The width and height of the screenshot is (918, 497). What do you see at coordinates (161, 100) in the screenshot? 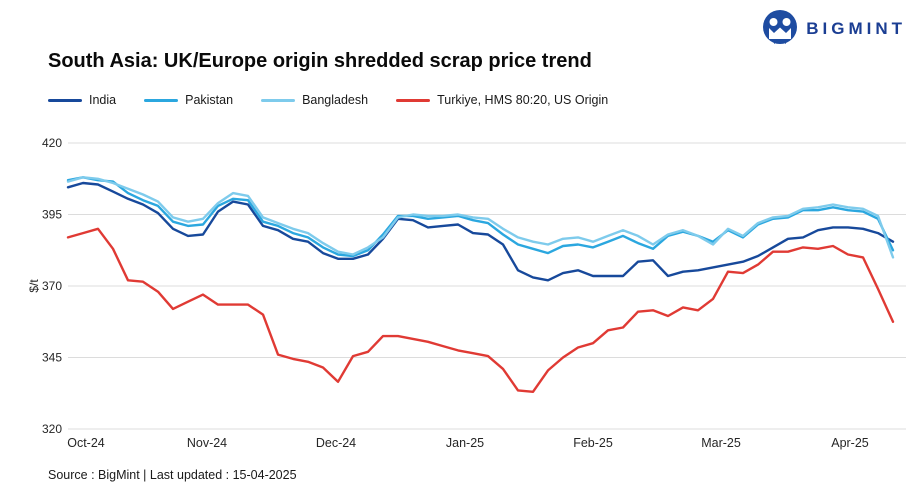
I see `legend-swatch-pakistan` at bounding box center [161, 100].